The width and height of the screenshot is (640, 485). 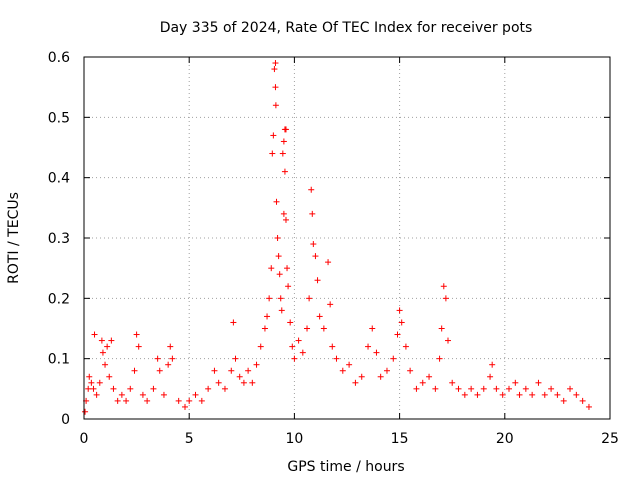 What do you see at coordinates (505, 439) in the screenshot?
I see `x-tick-label: 20` at bounding box center [505, 439].